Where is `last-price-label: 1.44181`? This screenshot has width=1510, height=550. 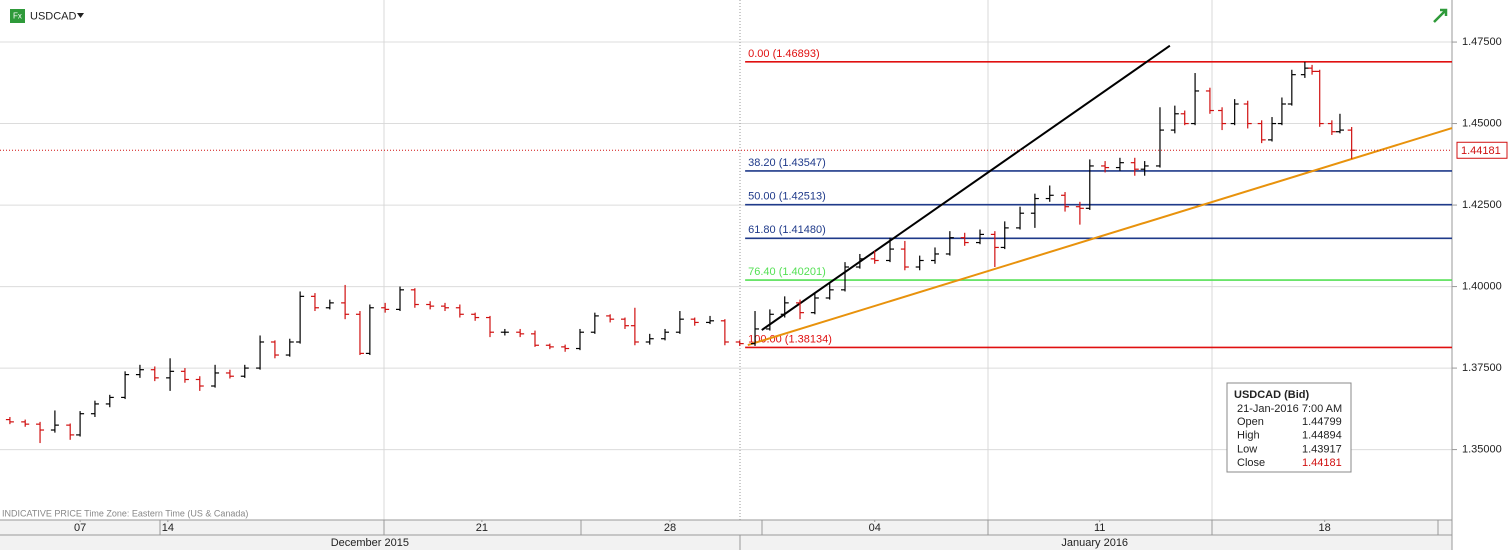
last-price-label: 1.44181 is located at coordinates (1481, 151).